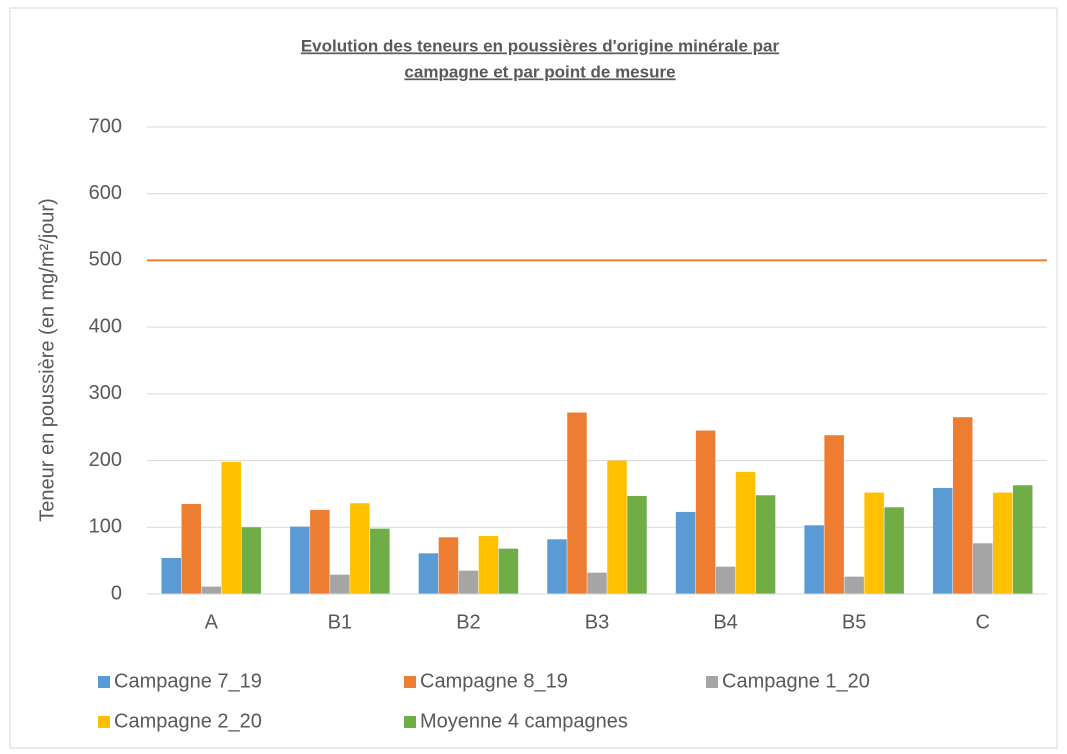 The height and width of the screenshot is (754, 1067). Describe the element at coordinates (468, 622) in the screenshot. I see `x-tick-label: B2` at that location.